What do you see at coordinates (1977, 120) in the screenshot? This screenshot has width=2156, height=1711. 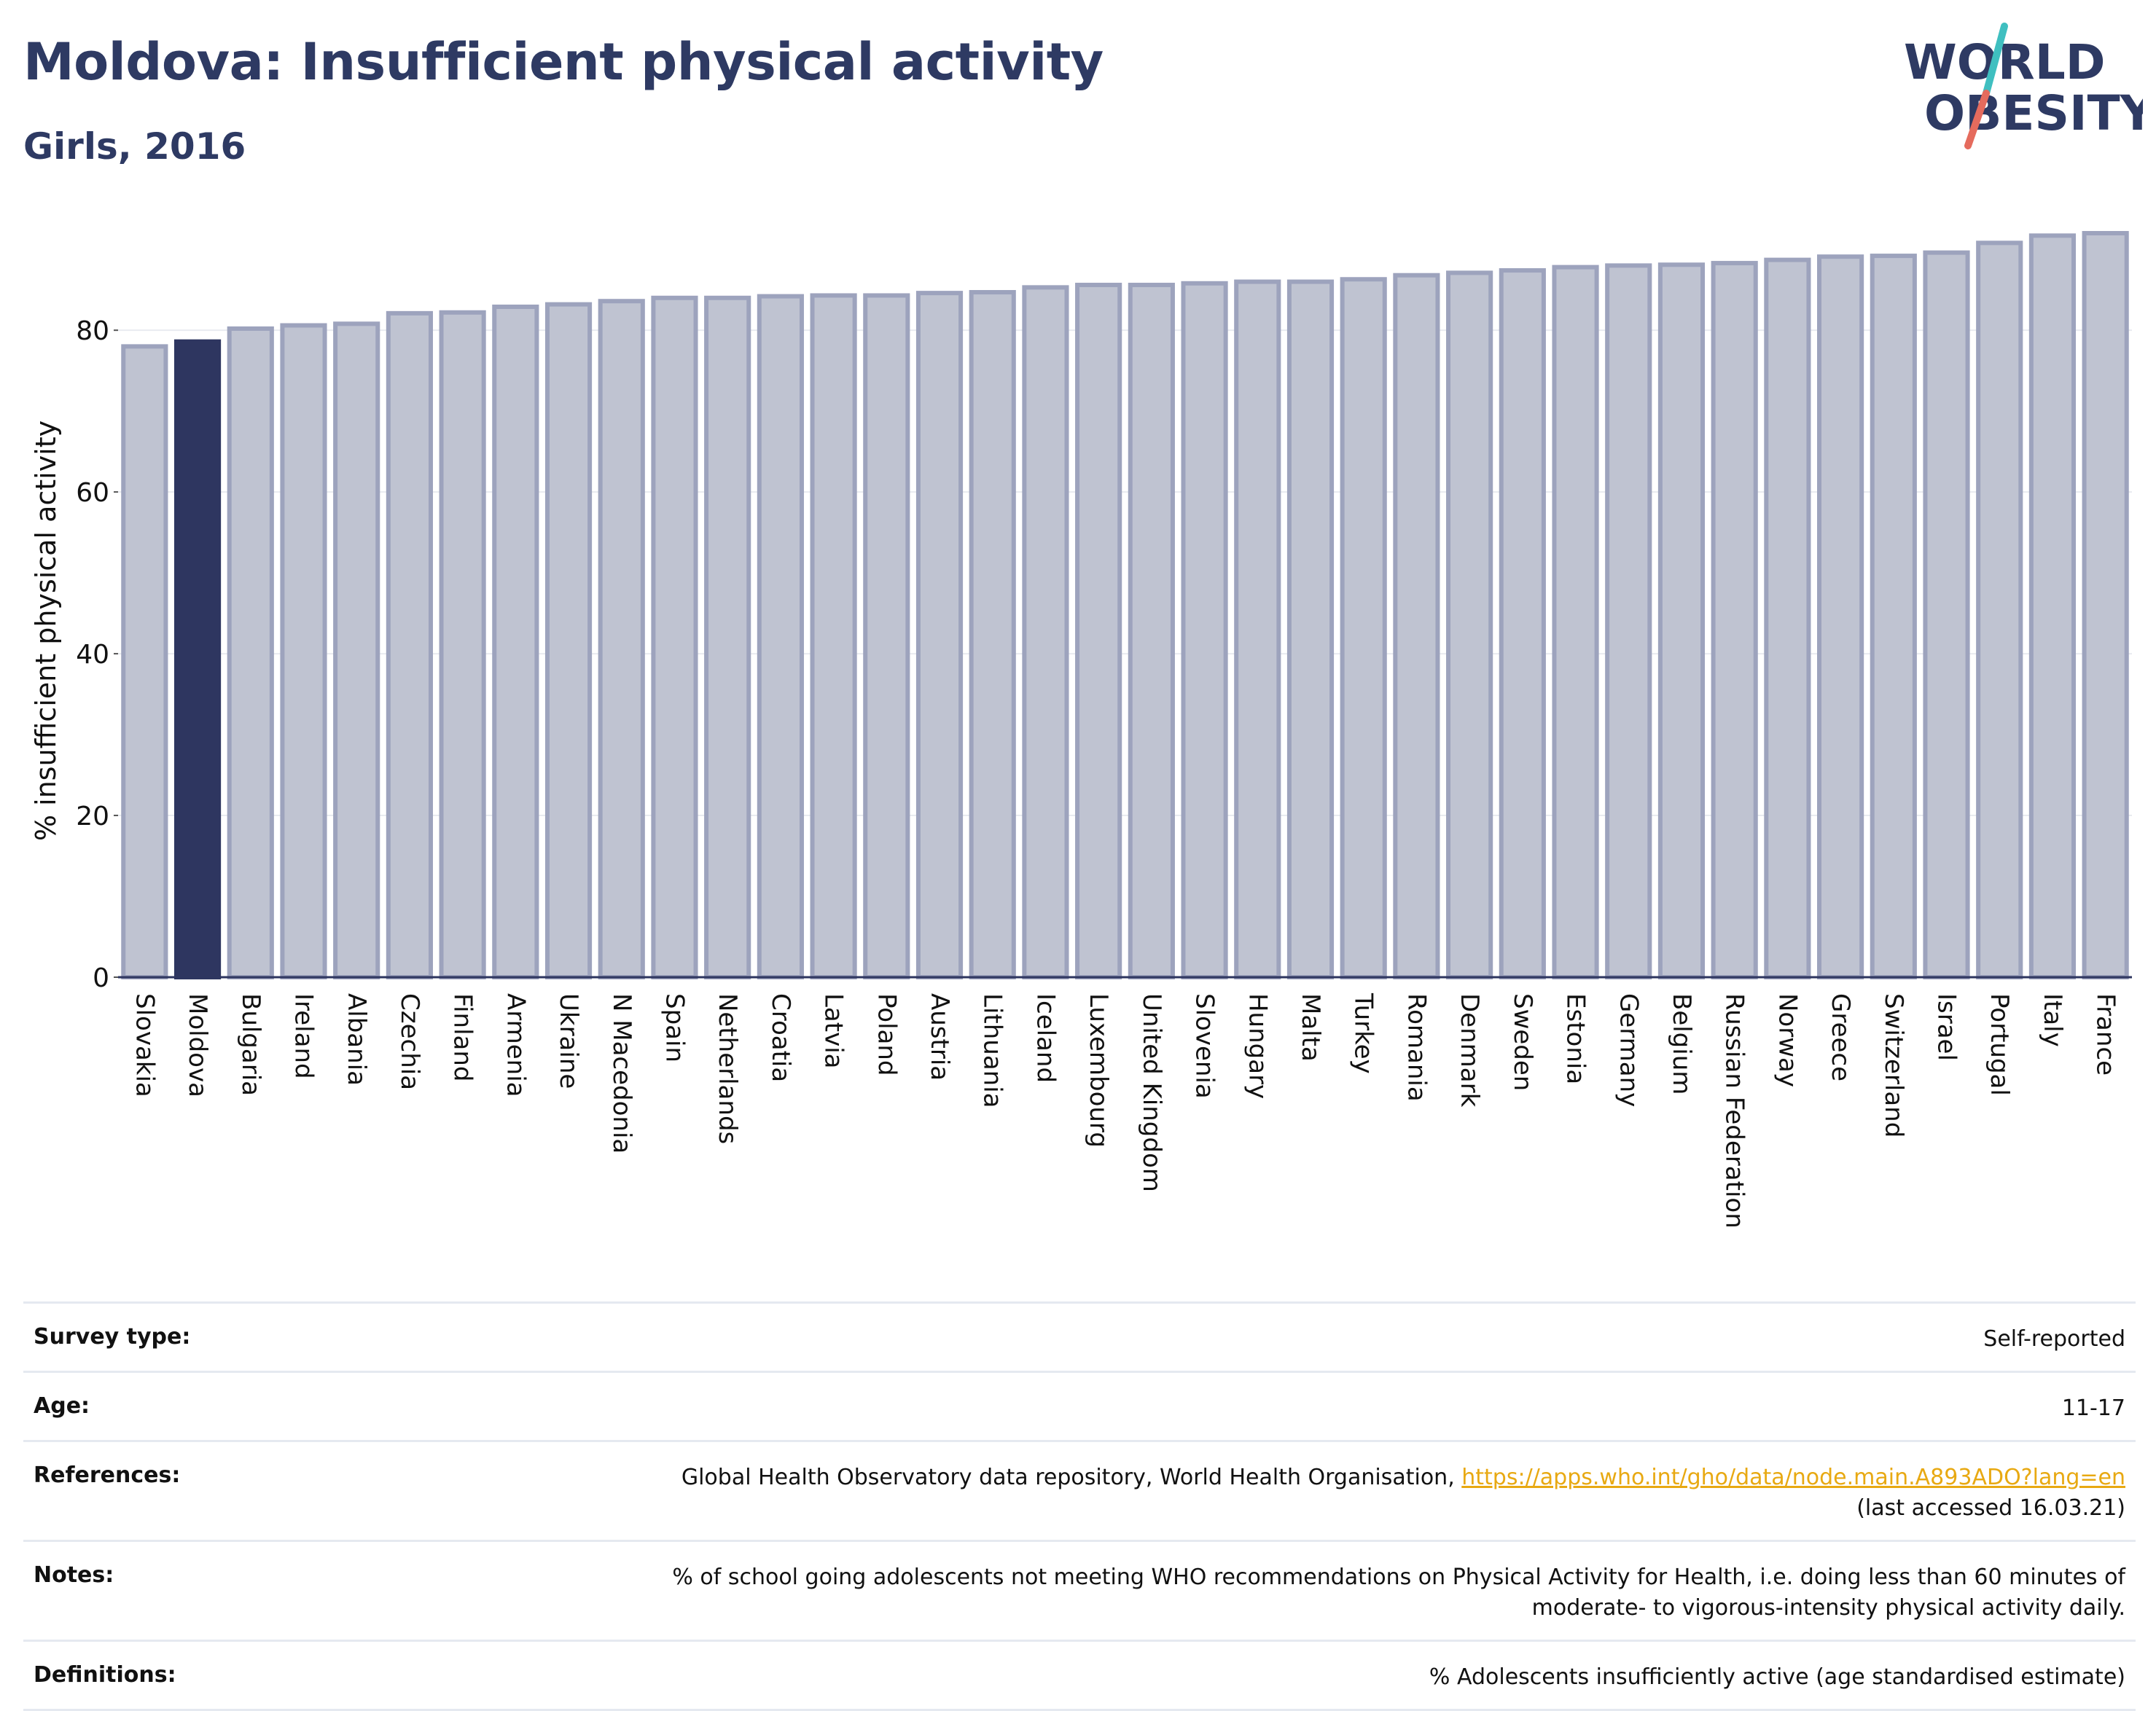 I see `logo-slash-coral` at bounding box center [1977, 120].